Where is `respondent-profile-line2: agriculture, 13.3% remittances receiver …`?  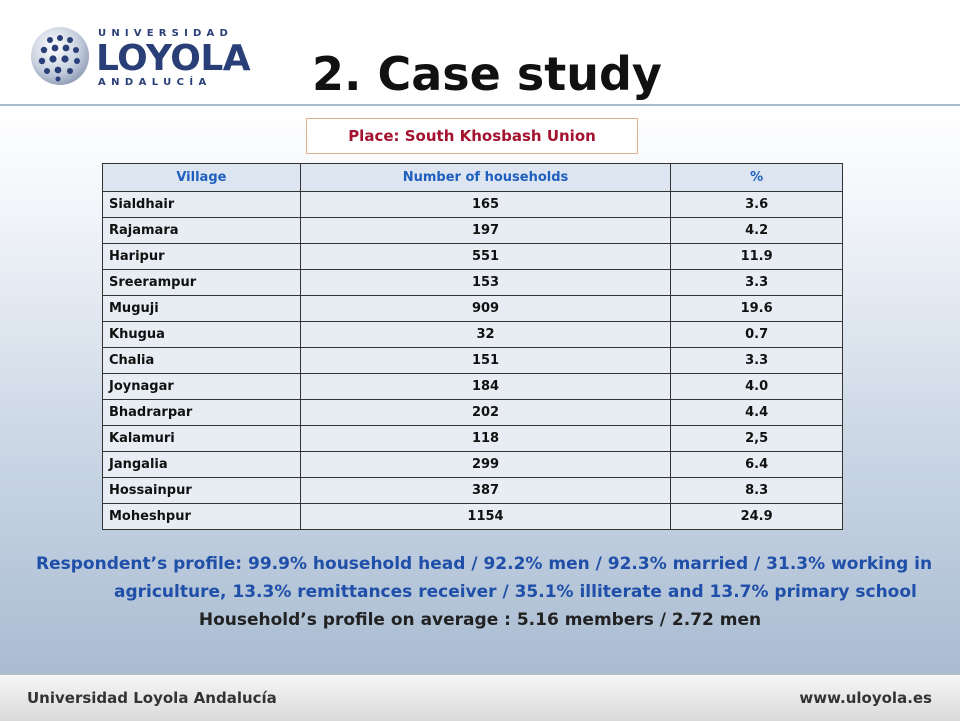 respondent-profile-line2: agriculture, 13.3% remittances receiver … is located at coordinates (515, 592).